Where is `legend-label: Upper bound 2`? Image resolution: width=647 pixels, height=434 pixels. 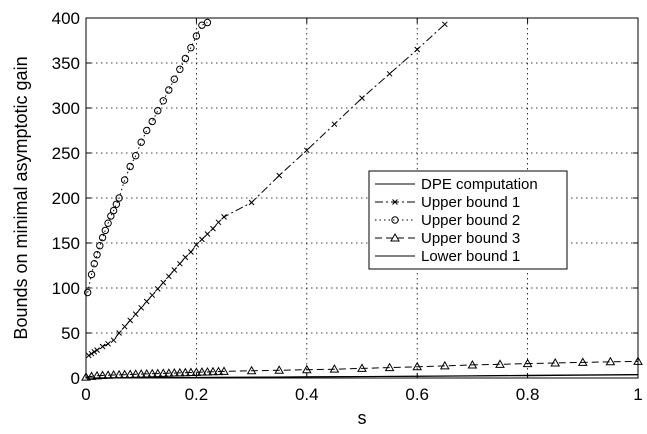 legend-label: Upper bound 2 is located at coordinates (470, 220).